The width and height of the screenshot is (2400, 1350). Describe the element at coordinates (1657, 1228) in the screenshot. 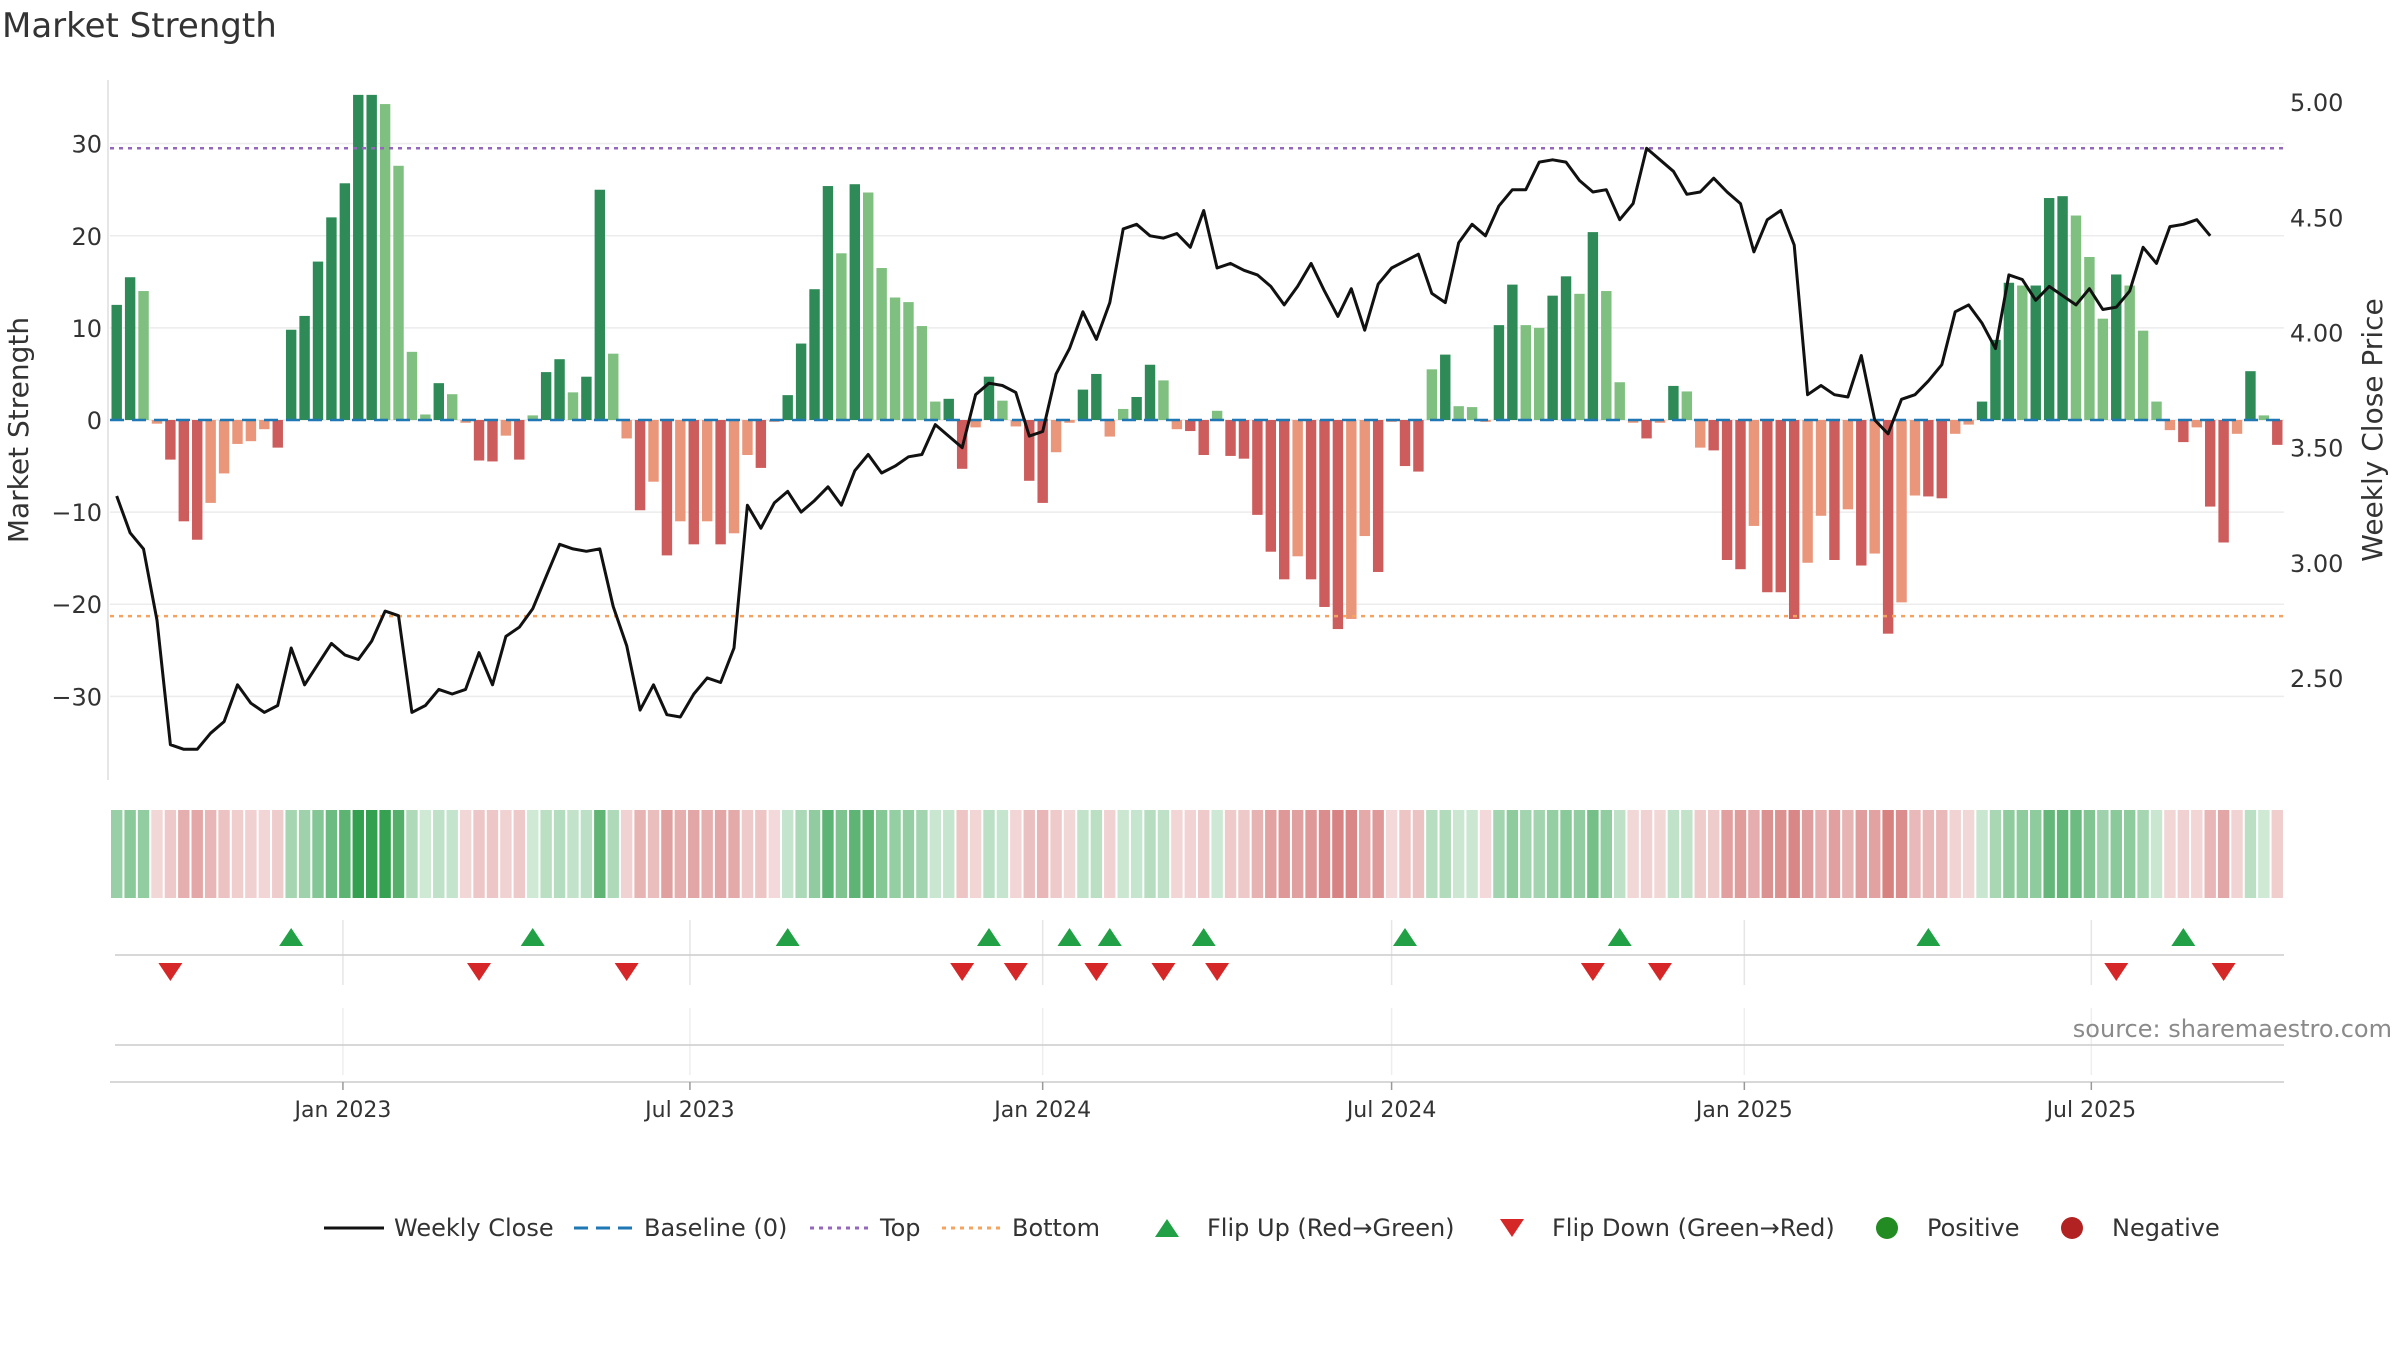

I see `legend-item: Flip Down (Green→Red)` at that location.